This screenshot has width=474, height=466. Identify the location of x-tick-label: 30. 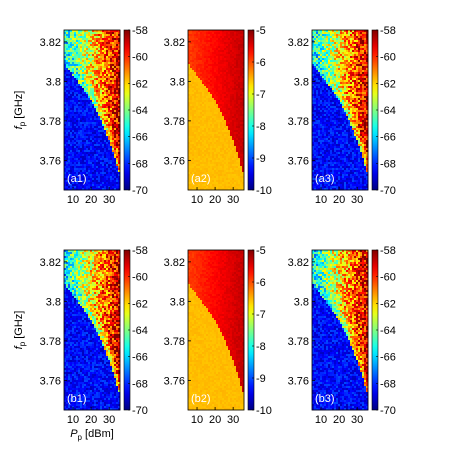
(109, 200).